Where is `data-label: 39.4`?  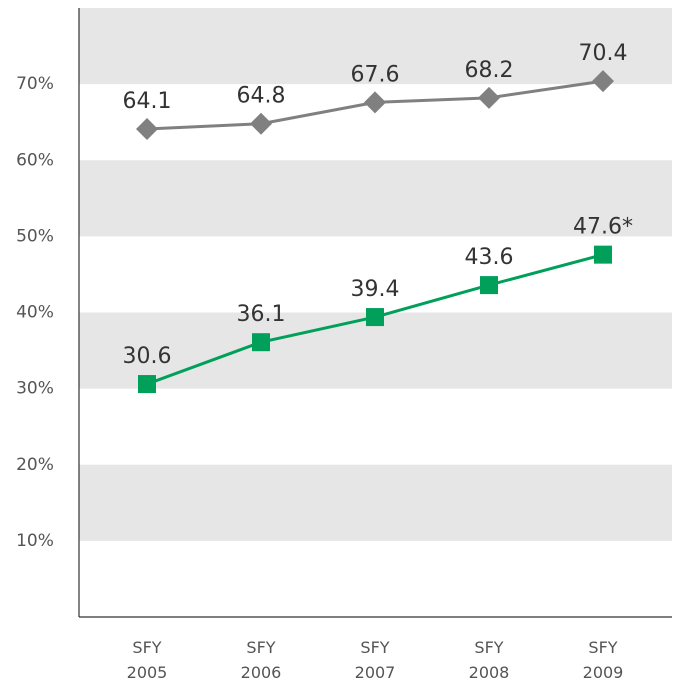 data-label: 39.4 is located at coordinates (375, 289).